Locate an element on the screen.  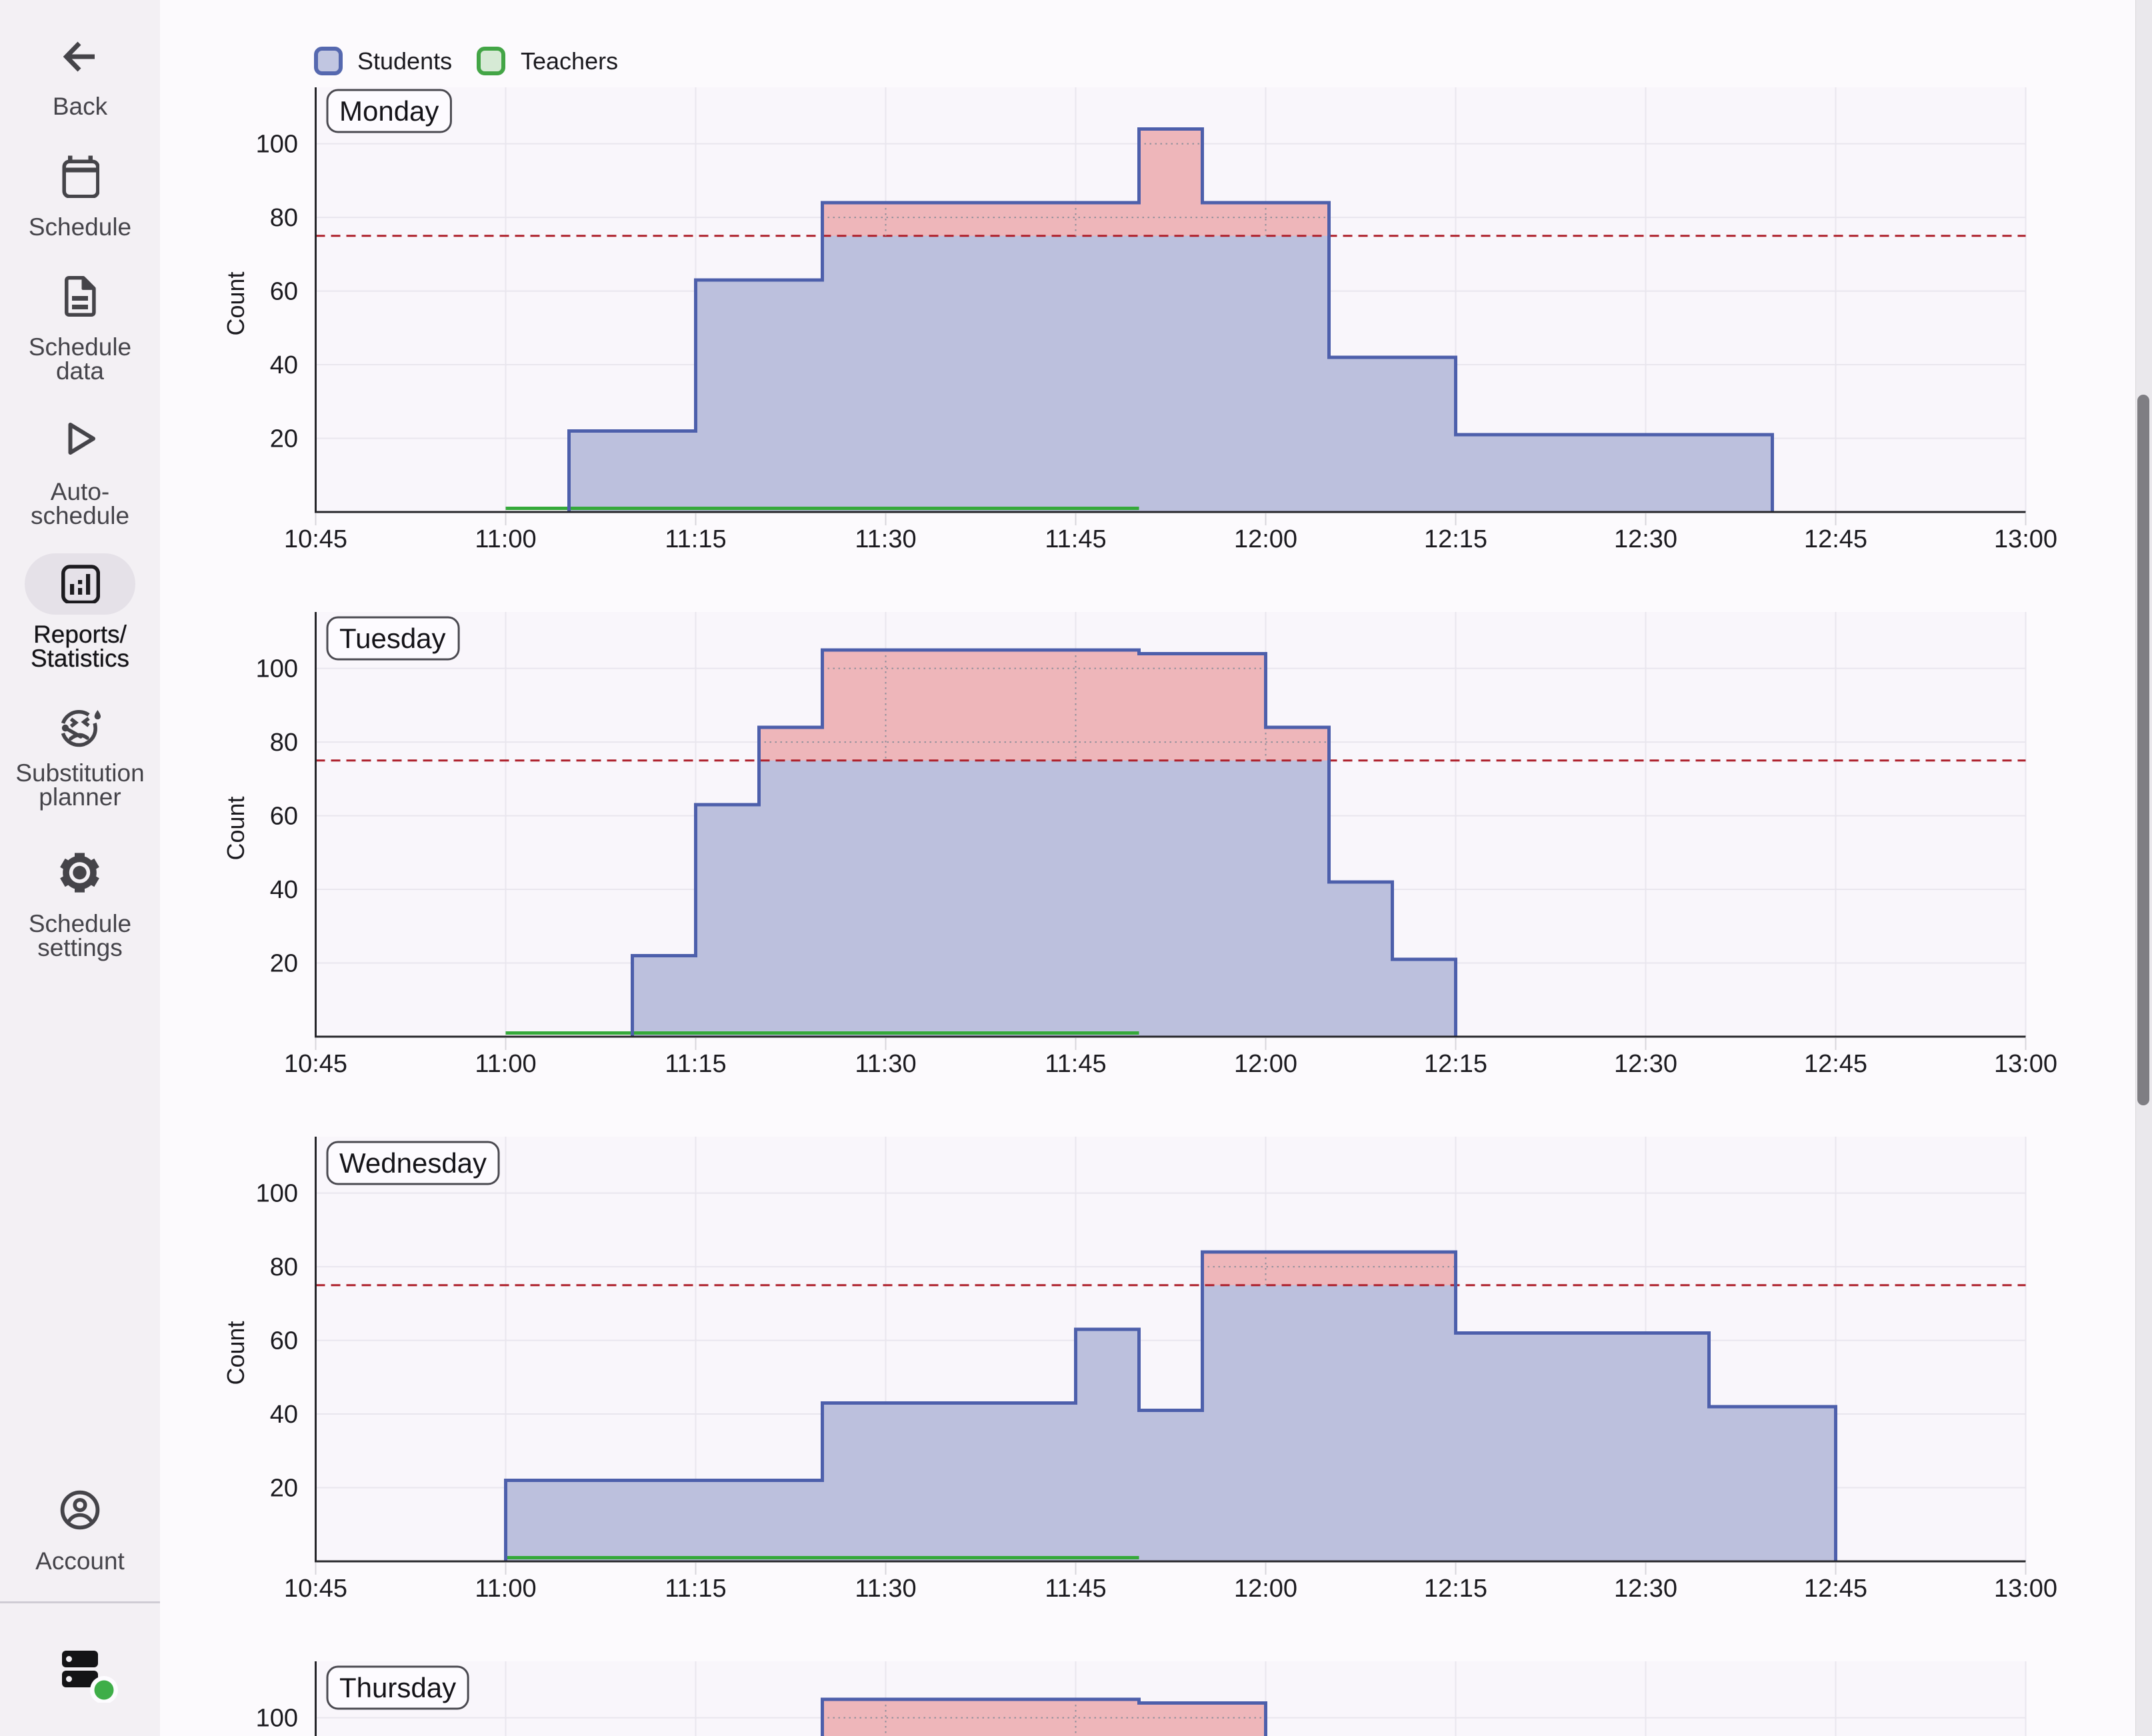
svg-text: Students is located at coordinates (404, 61).